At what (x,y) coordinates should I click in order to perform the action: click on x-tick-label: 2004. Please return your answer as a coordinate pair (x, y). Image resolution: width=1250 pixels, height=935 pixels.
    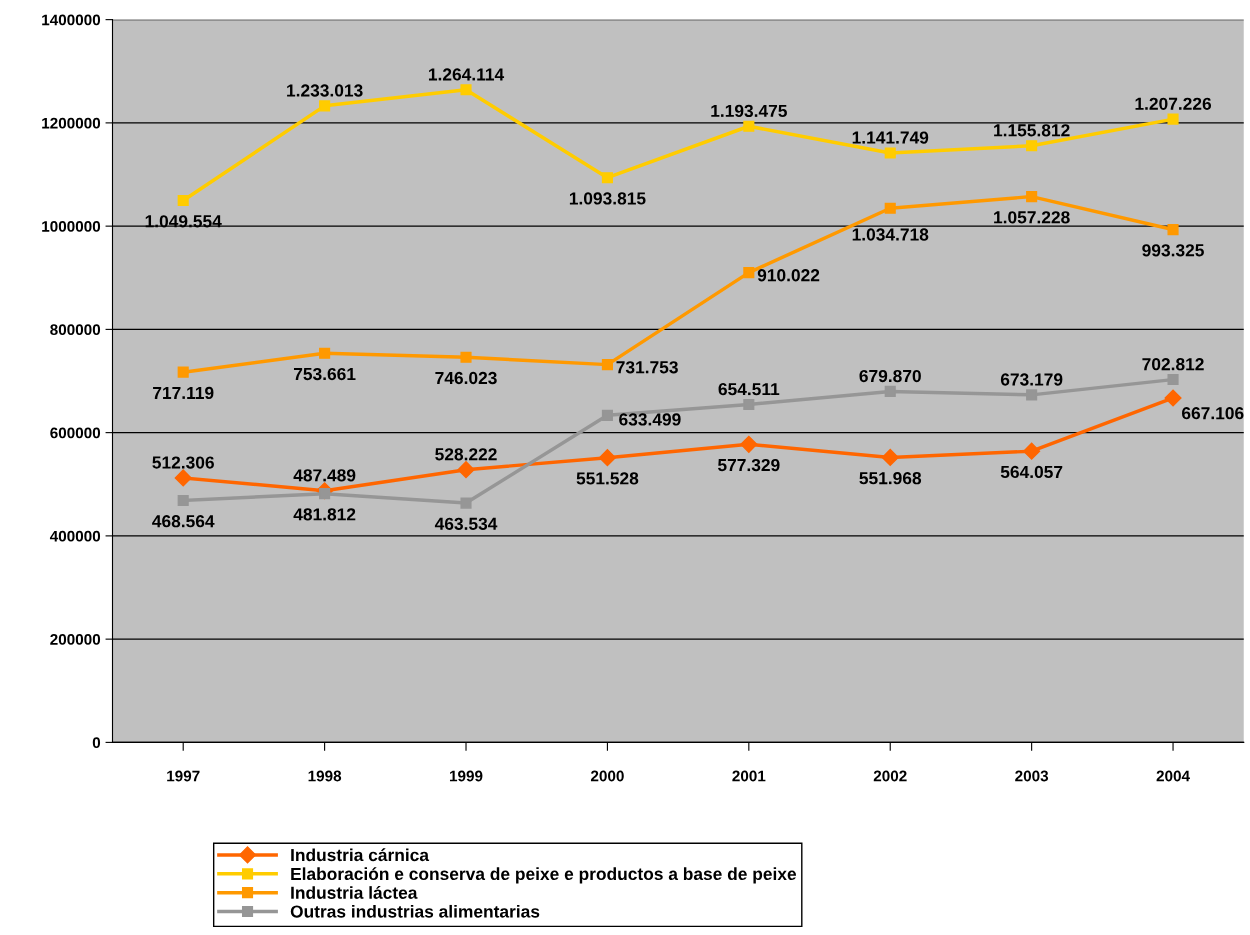
    Looking at the image, I should click on (1173, 776).